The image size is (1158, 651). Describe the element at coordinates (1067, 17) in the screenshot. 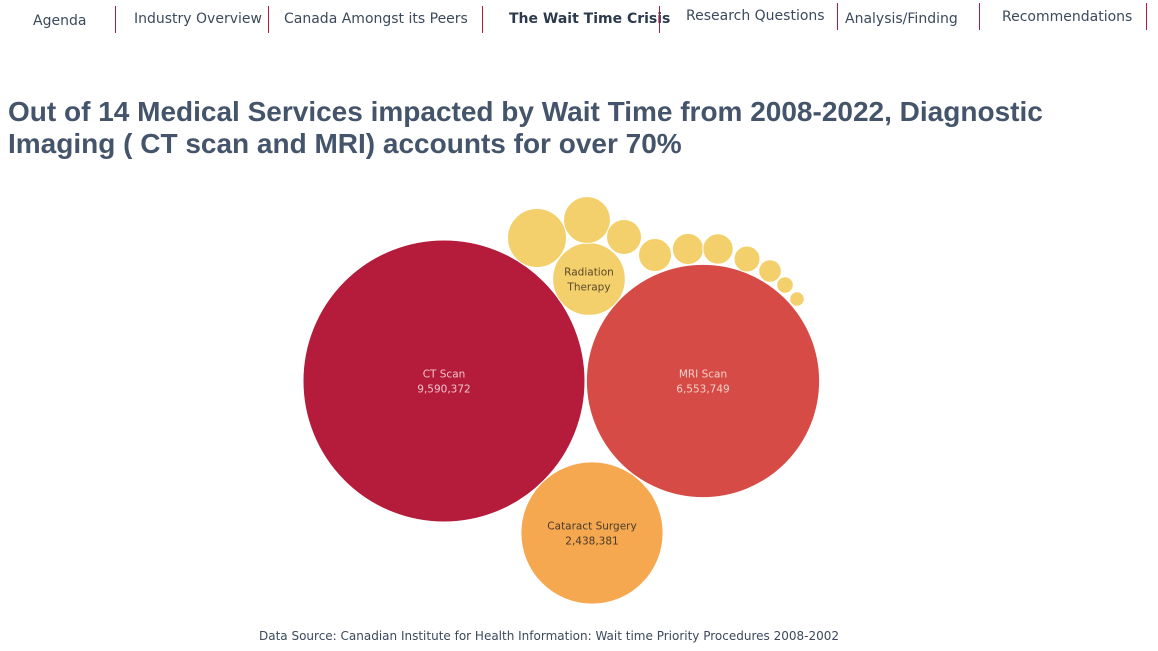

I see `nav-item-recommendations: Recommendations` at that location.